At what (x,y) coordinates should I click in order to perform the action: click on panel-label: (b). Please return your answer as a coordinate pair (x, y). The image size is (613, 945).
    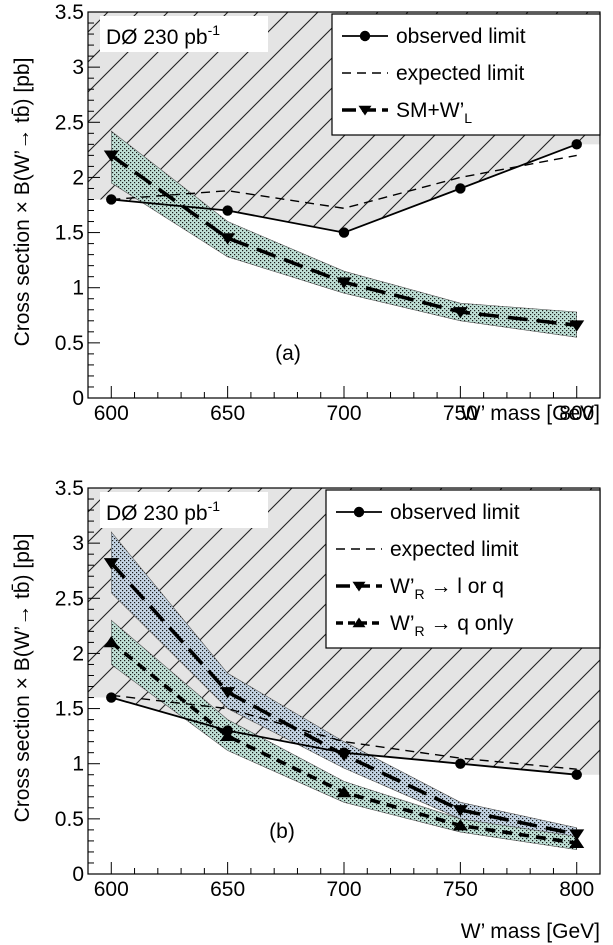
    Looking at the image, I should click on (282, 831).